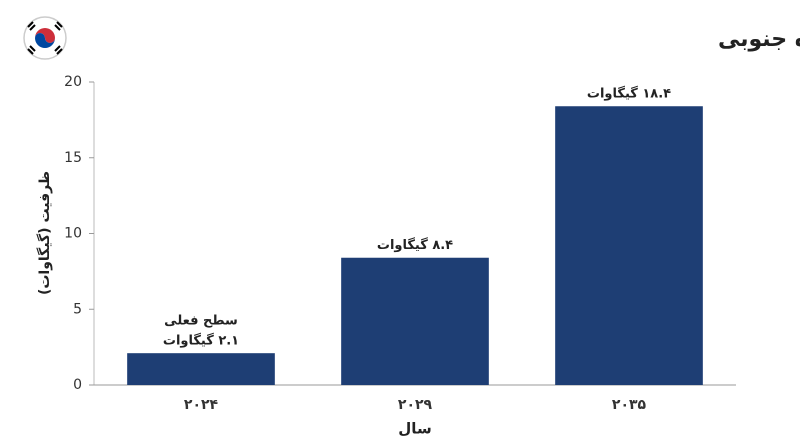  Describe the element at coordinates (629, 405) in the screenshot. I see `x-tick-label: ۲۰۳۵` at that location.